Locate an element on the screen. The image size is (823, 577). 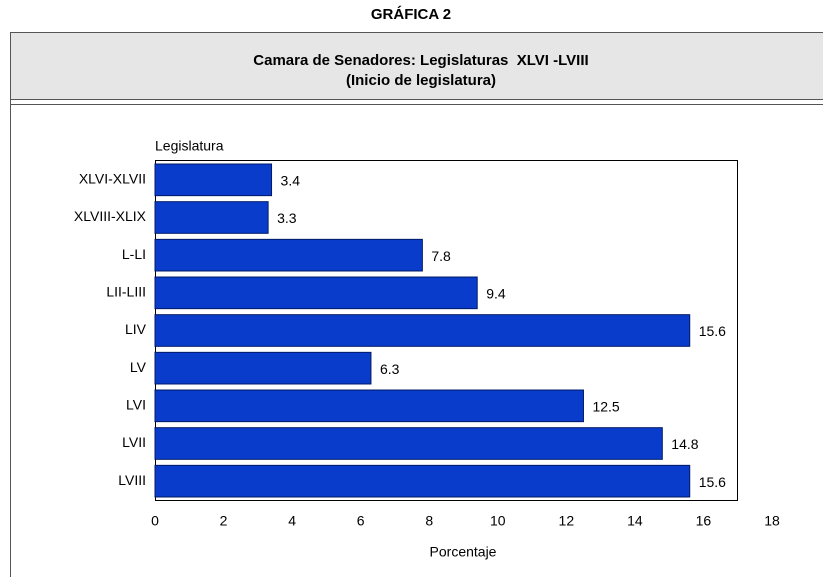
y-tick-label: LIV is located at coordinates (136, 329).